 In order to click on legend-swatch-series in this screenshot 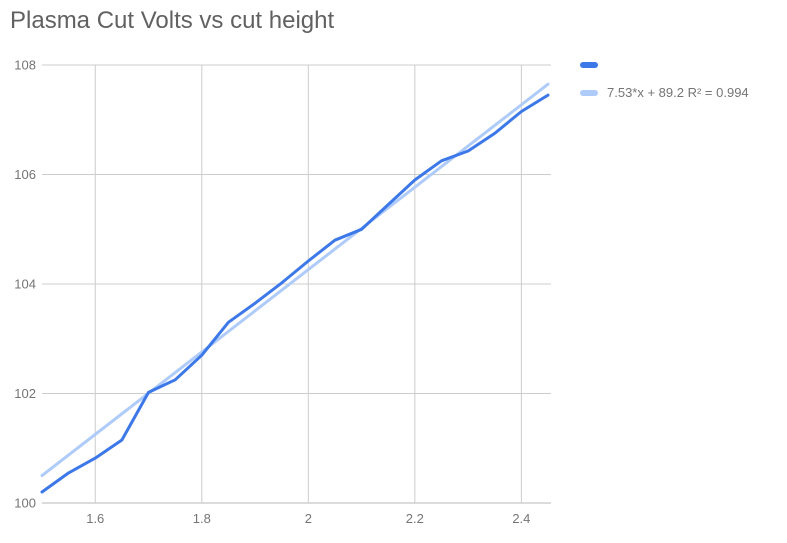, I will do `click(589, 64)`.